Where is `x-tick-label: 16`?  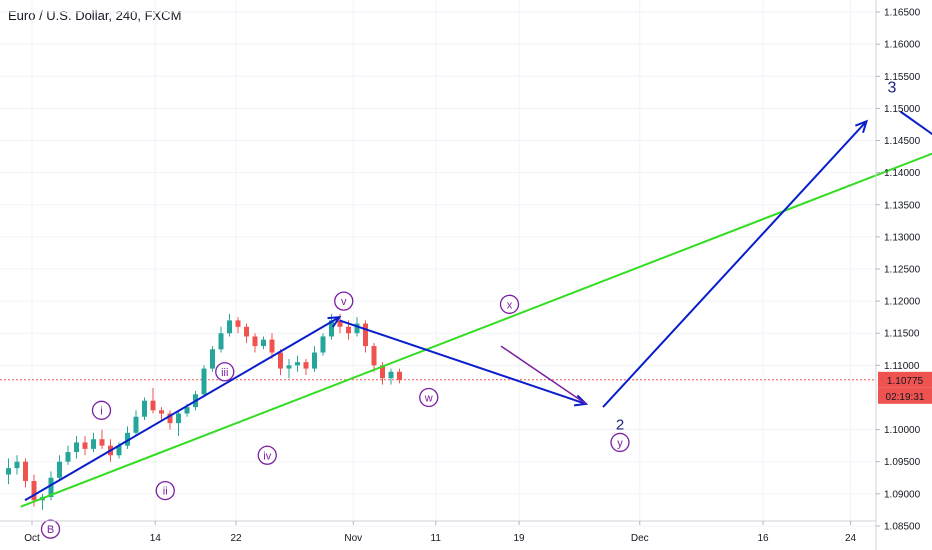
x-tick-label: 16 is located at coordinates (763, 538).